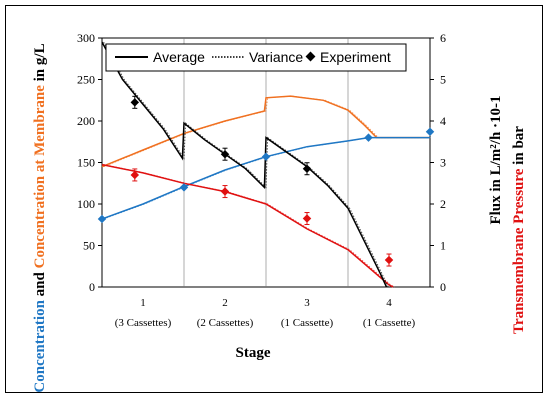  I want to click on left-tick-label: 0, so click(92, 287).